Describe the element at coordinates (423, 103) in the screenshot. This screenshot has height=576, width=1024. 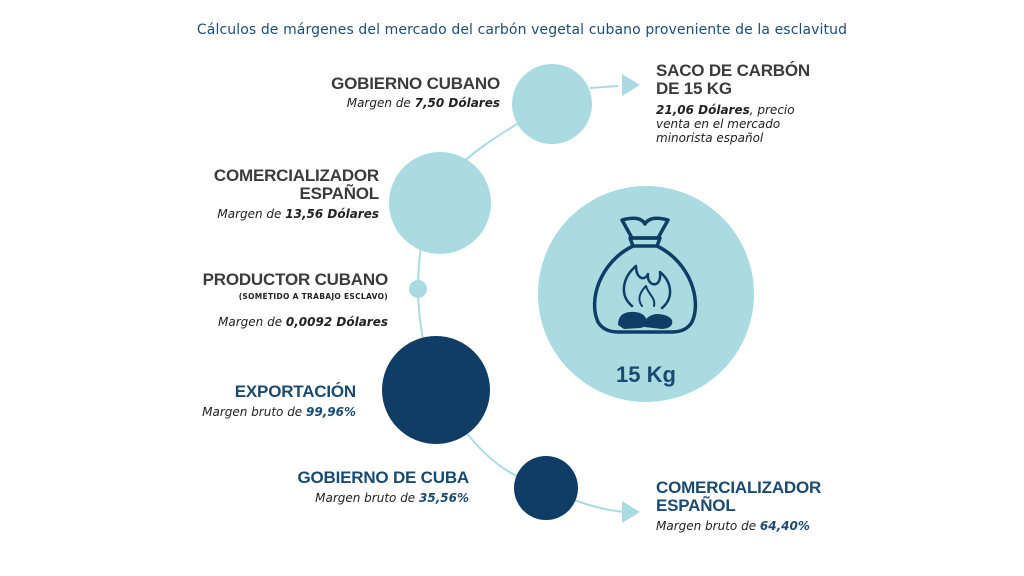
I see `node-margin: Margen de 7,50 Dólares` at that location.